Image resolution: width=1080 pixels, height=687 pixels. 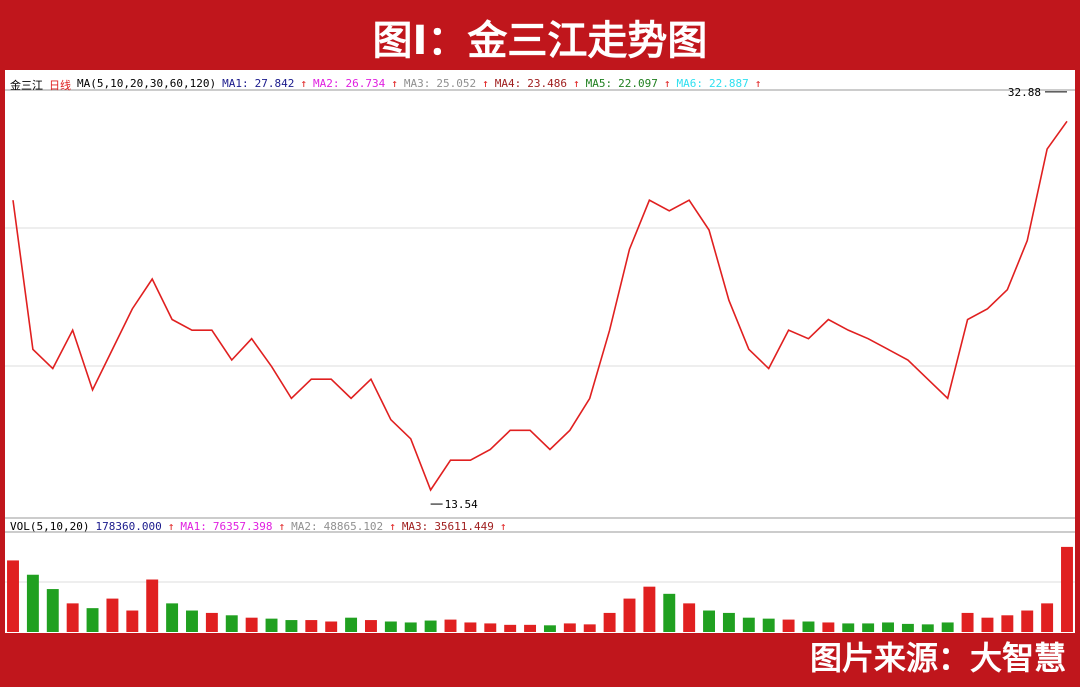 I want to click on stock-name: 金三江, so click(x=26, y=85).